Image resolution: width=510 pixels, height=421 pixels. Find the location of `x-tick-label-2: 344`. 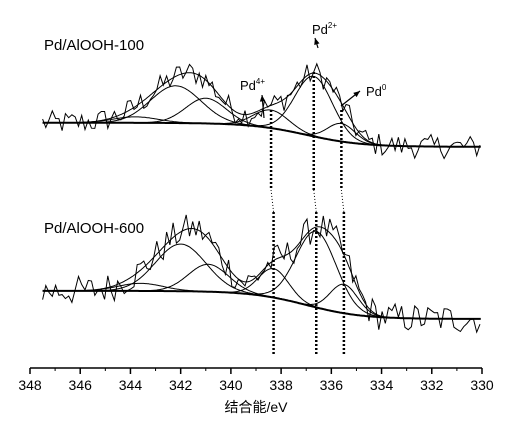

x-tick-label-2: 344 is located at coordinates (131, 385).